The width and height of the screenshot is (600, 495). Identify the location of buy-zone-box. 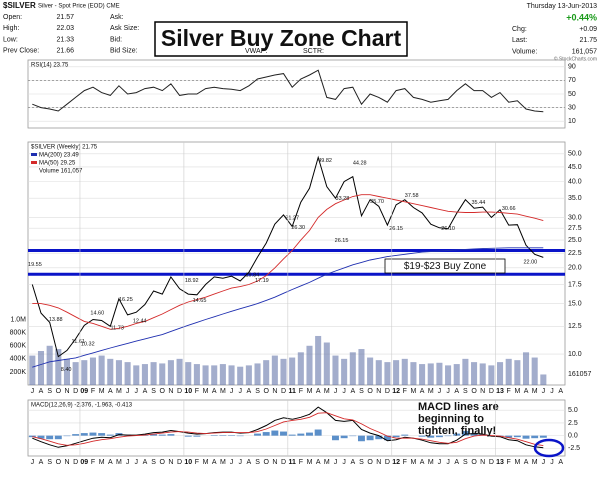
(445, 266).